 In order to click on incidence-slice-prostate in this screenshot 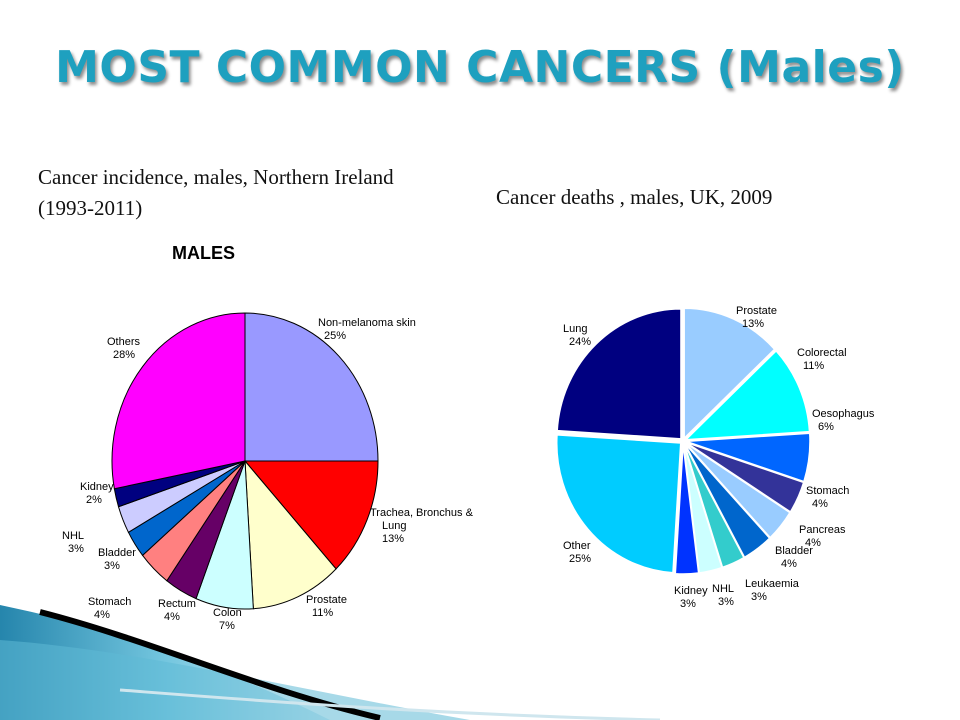, I will do `click(290, 534)`.